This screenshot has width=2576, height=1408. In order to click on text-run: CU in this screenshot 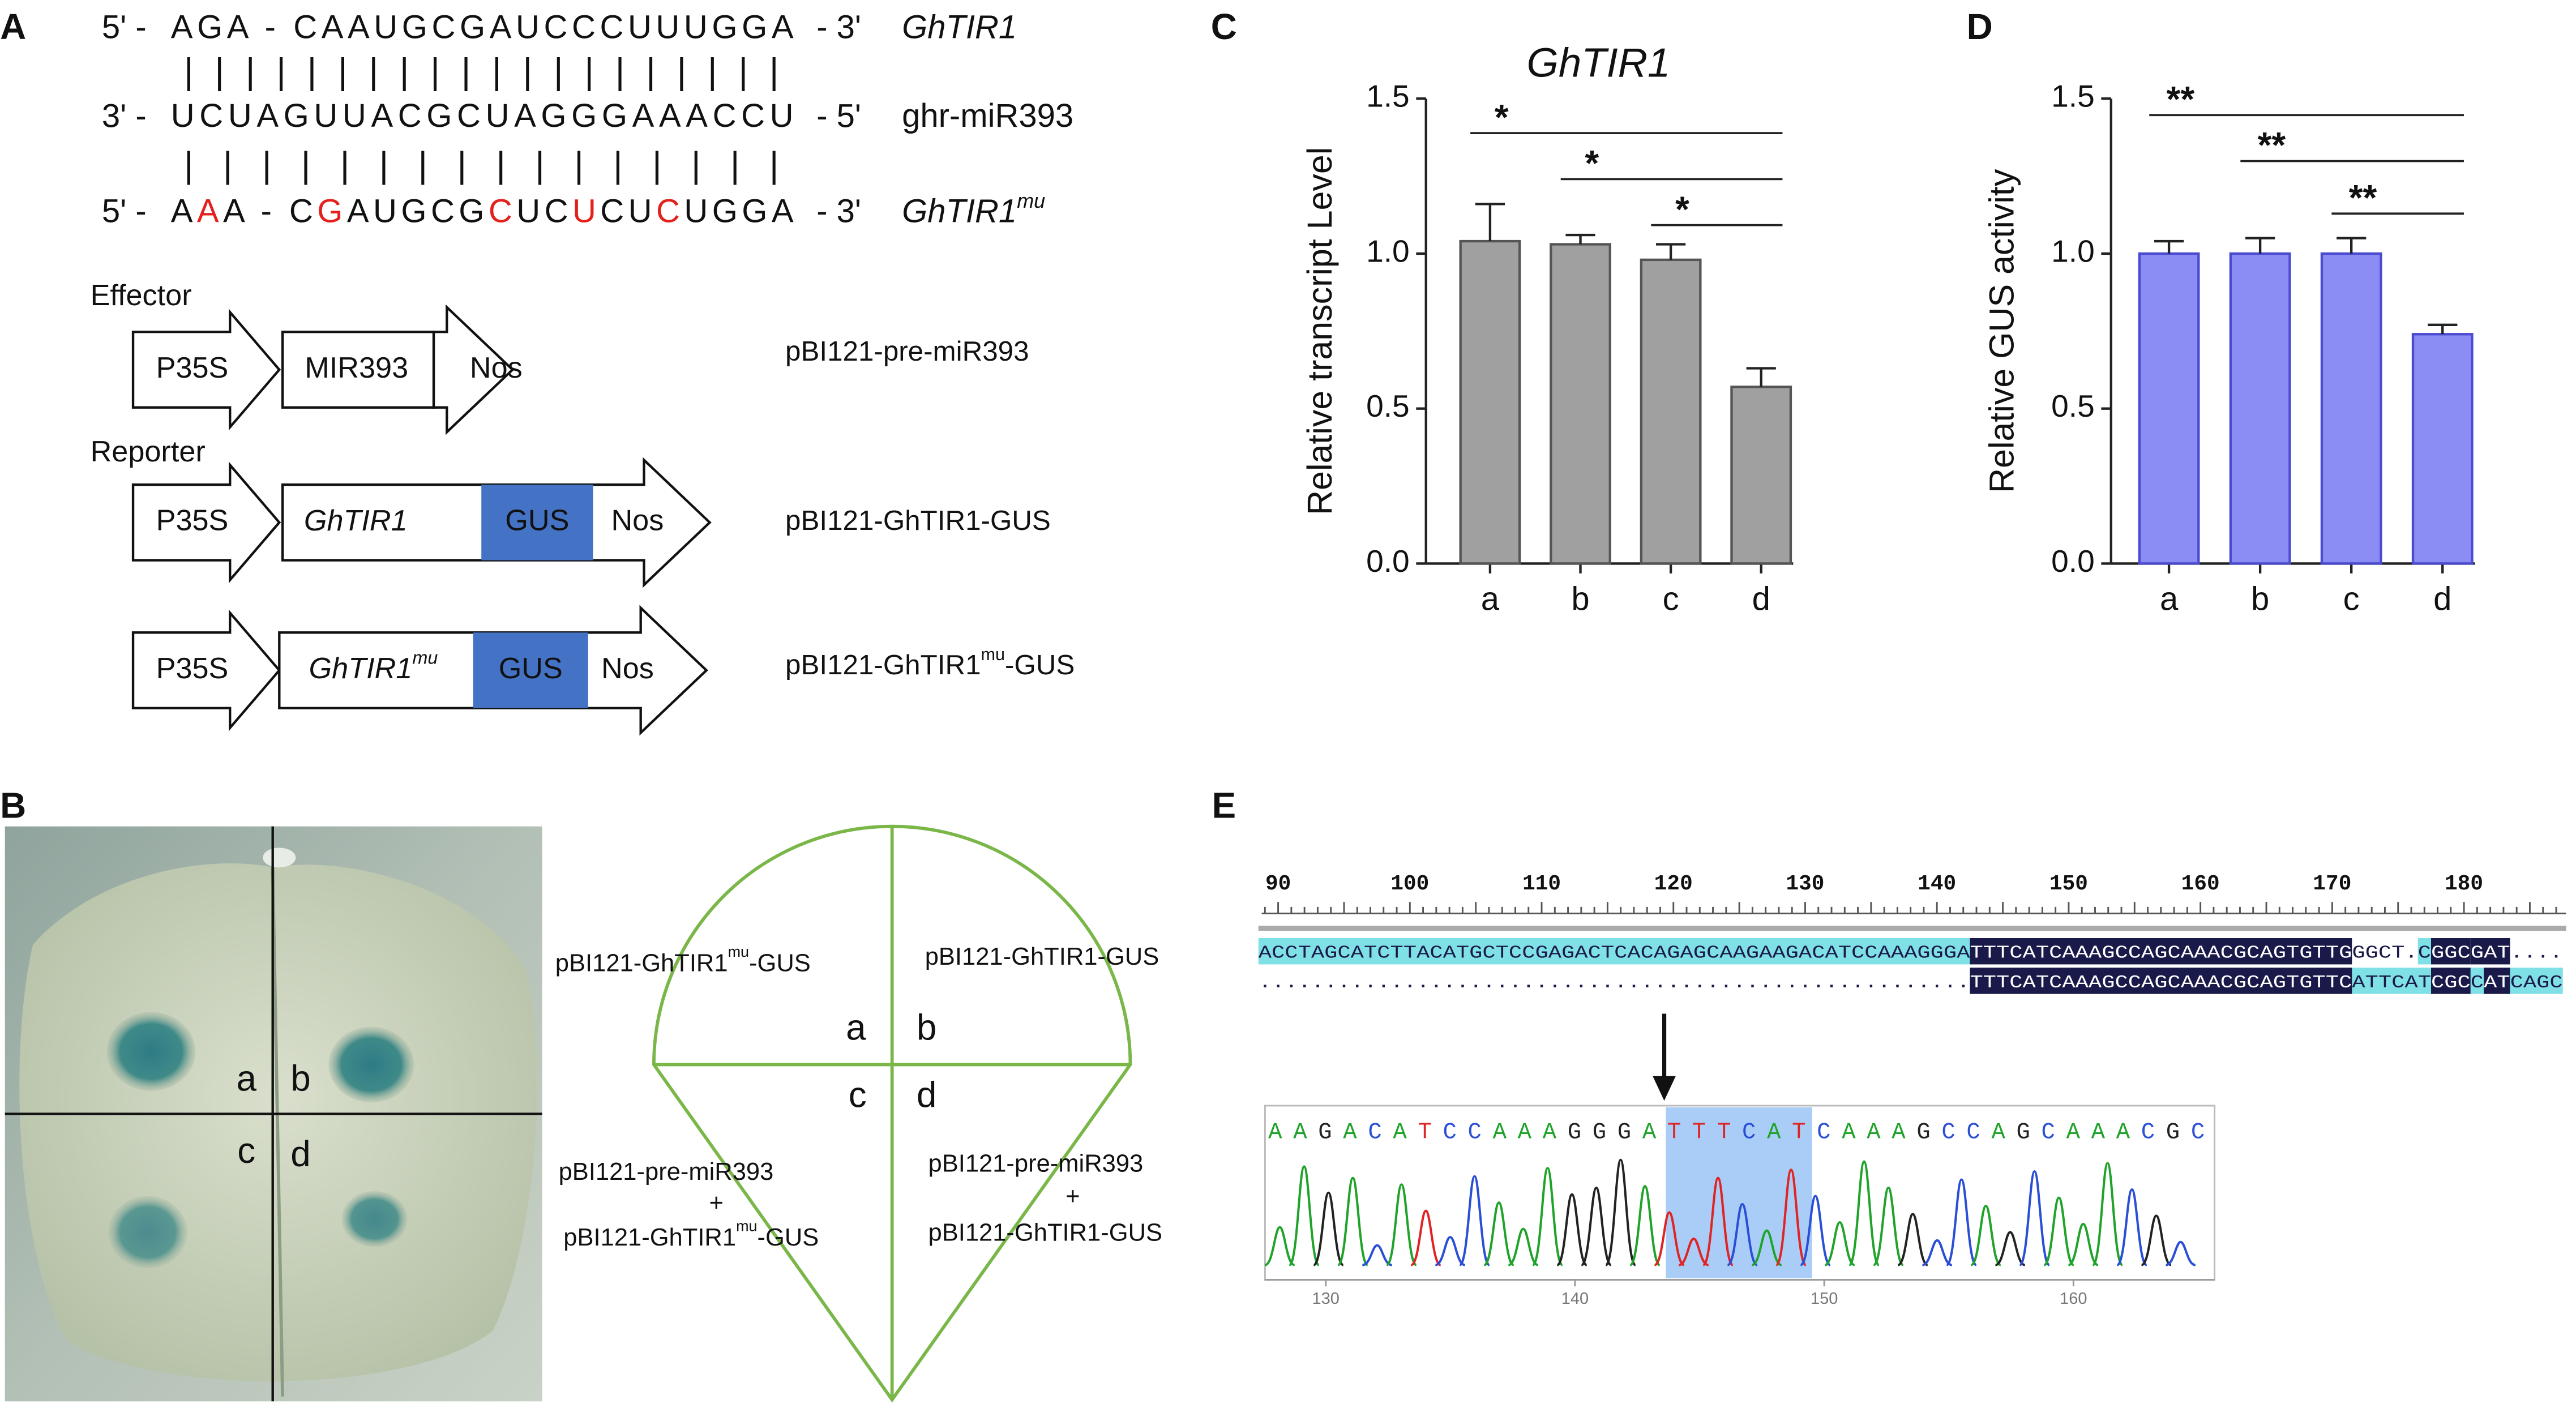, I will do `click(626, 211)`.